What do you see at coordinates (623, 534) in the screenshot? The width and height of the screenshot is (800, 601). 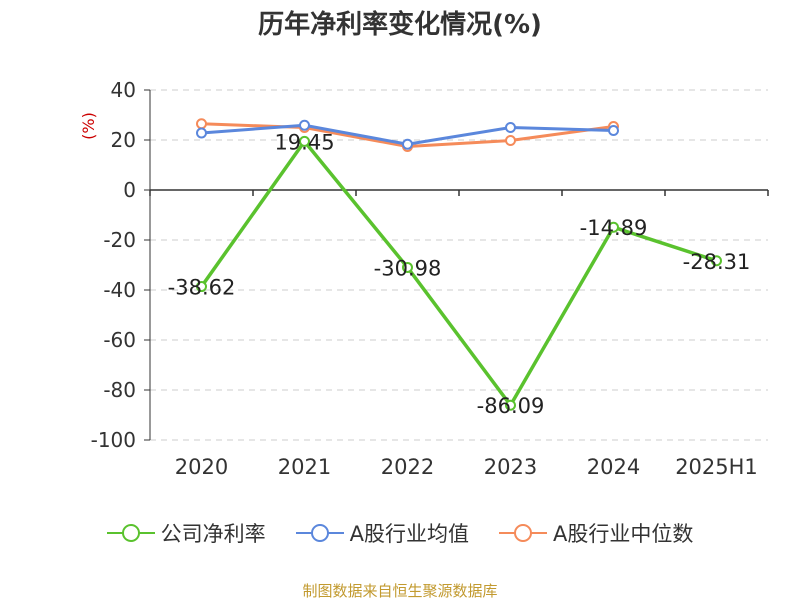 I see `legend-label: A股行业中位数` at bounding box center [623, 534].